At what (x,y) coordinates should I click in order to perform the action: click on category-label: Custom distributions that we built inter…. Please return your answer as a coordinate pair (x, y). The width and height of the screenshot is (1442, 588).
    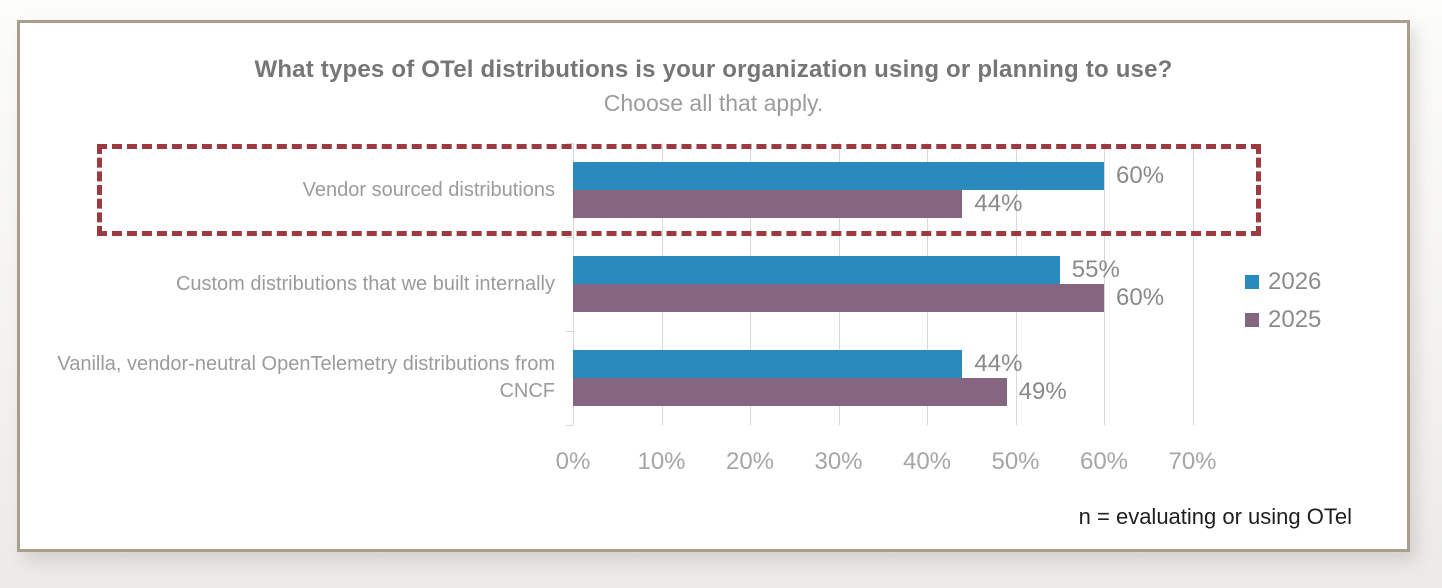
    Looking at the image, I should click on (365, 283).